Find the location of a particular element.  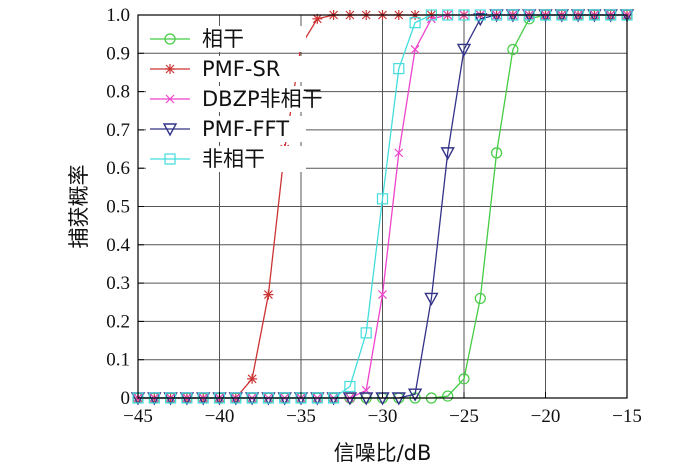

legend-entry-2: PMF-SR is located at coordinates (226, 69).